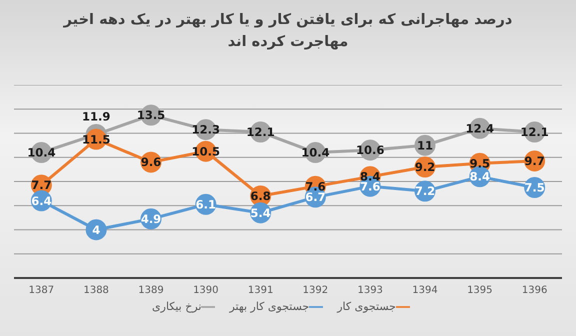 This screenshot has height=336, width=576. What do you see at coordinates (206, 290) in the screenshot?
I see `x-tick-label: 1390` at bounding box center [206, 290].